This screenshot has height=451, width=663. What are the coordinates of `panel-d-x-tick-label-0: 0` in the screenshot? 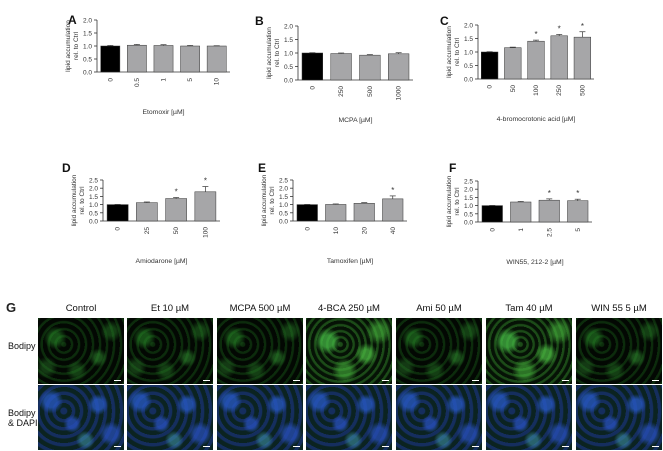 It's located at (118, 229).